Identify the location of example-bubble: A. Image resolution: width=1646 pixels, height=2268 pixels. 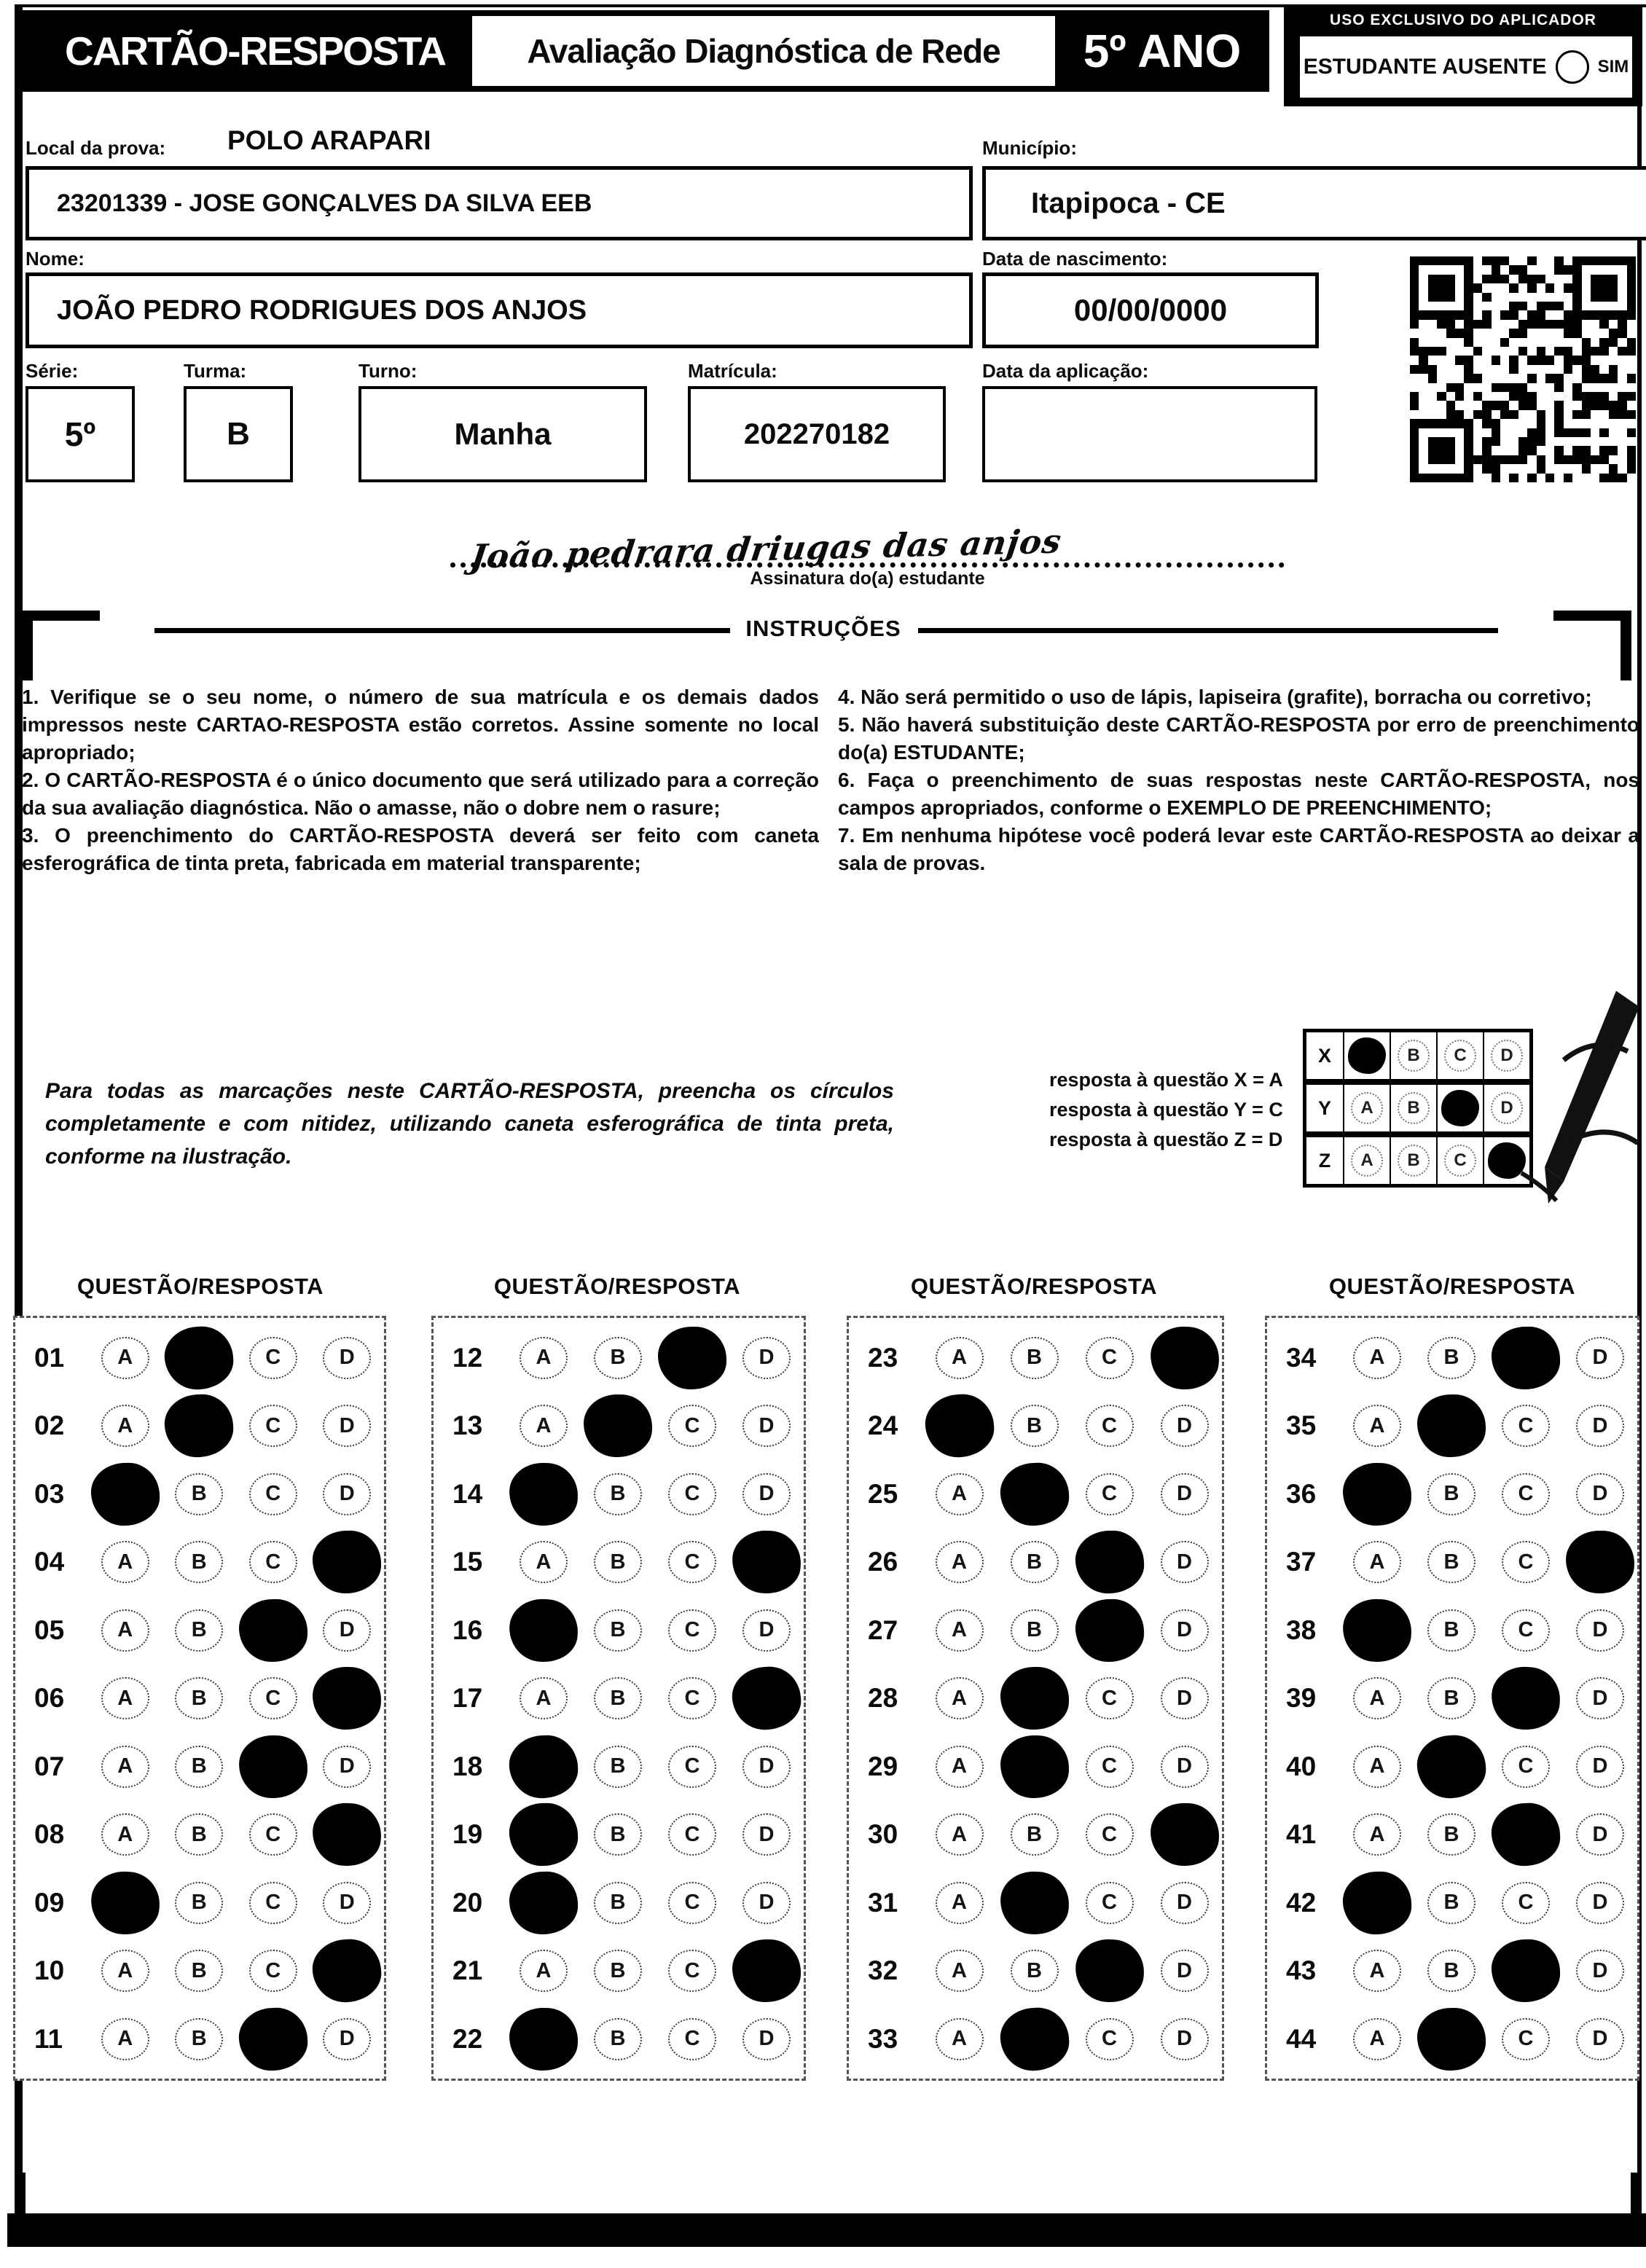
(1367, 1108).